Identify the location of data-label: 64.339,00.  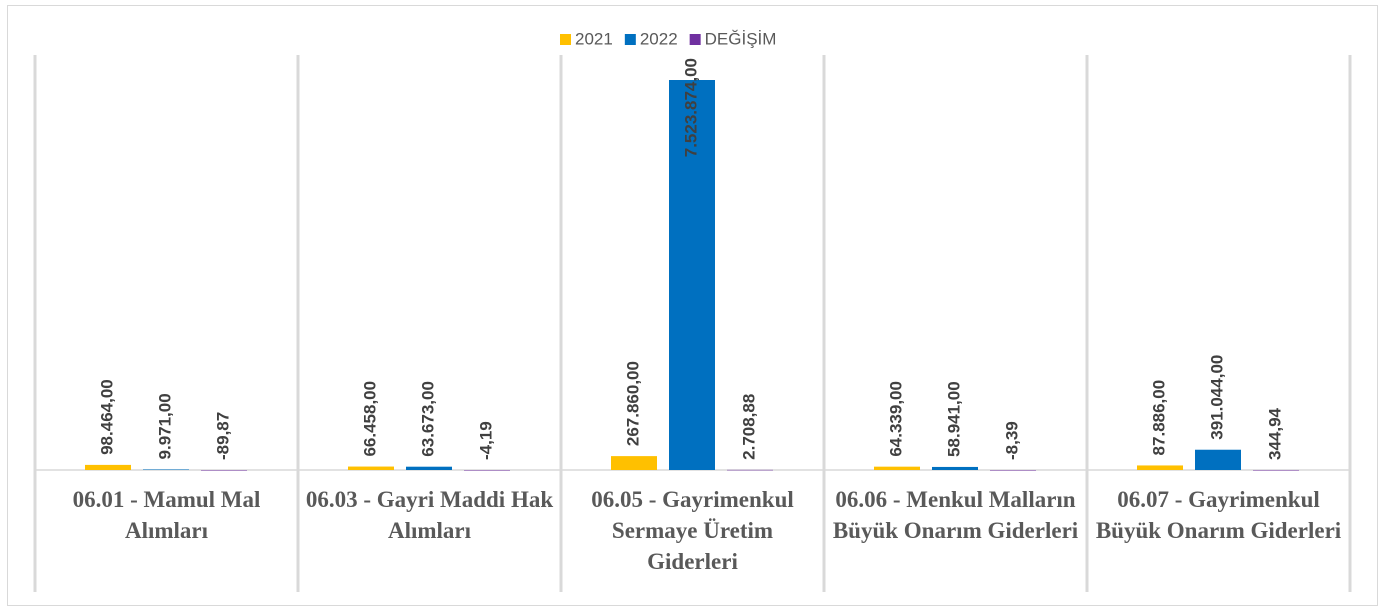
(895, 419).